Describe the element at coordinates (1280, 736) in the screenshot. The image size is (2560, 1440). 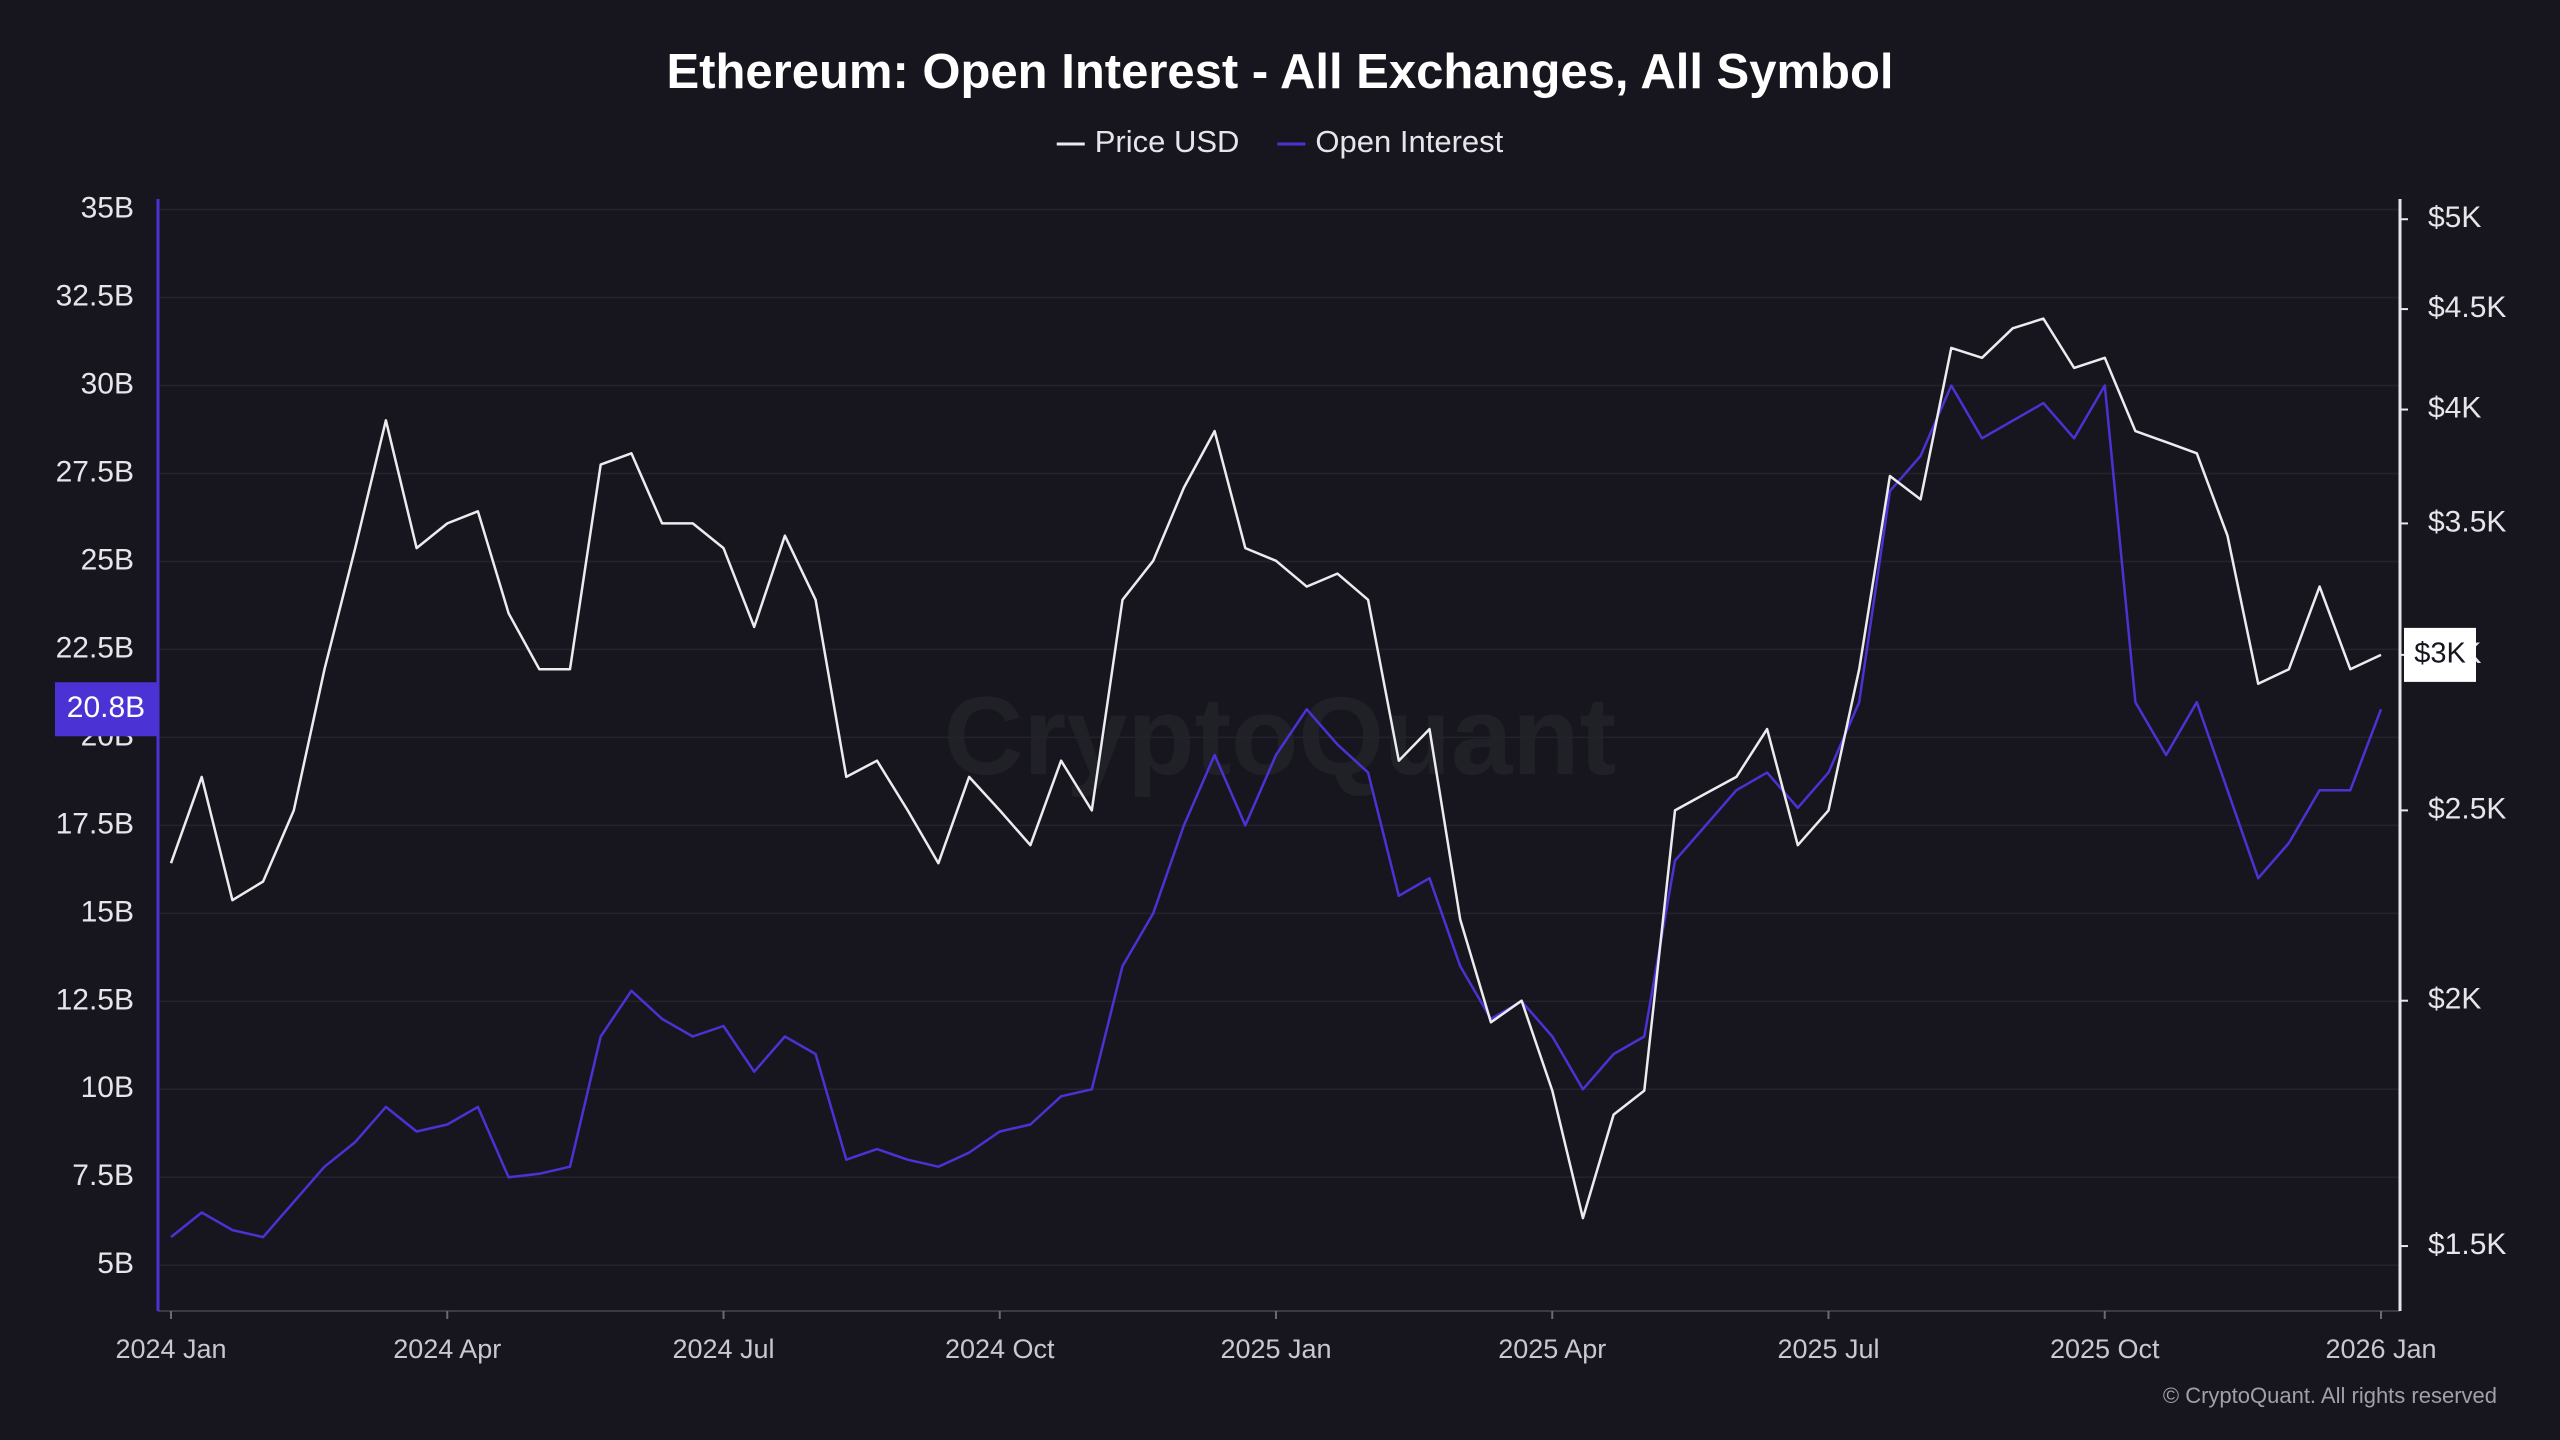
I see `watermark: CryptoQuant` at that location.